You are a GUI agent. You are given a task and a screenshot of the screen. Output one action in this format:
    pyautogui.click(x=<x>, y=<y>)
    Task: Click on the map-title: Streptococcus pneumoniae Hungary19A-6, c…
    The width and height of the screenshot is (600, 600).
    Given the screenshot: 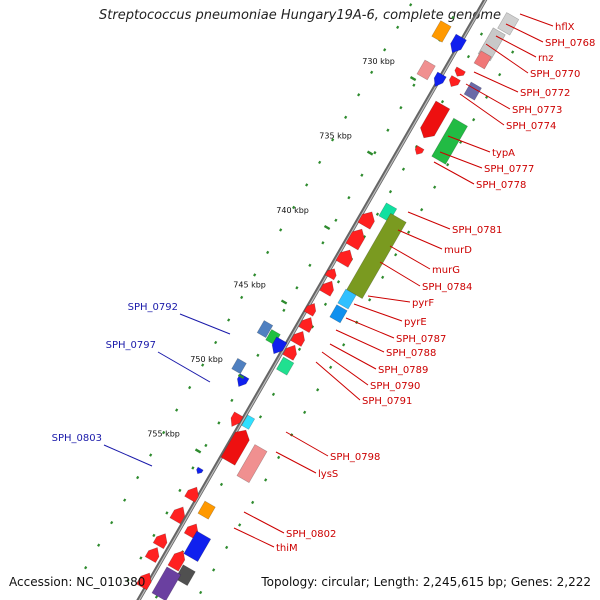 What is the action you would take?
    pyautogui.click(x=300, y=15)
    